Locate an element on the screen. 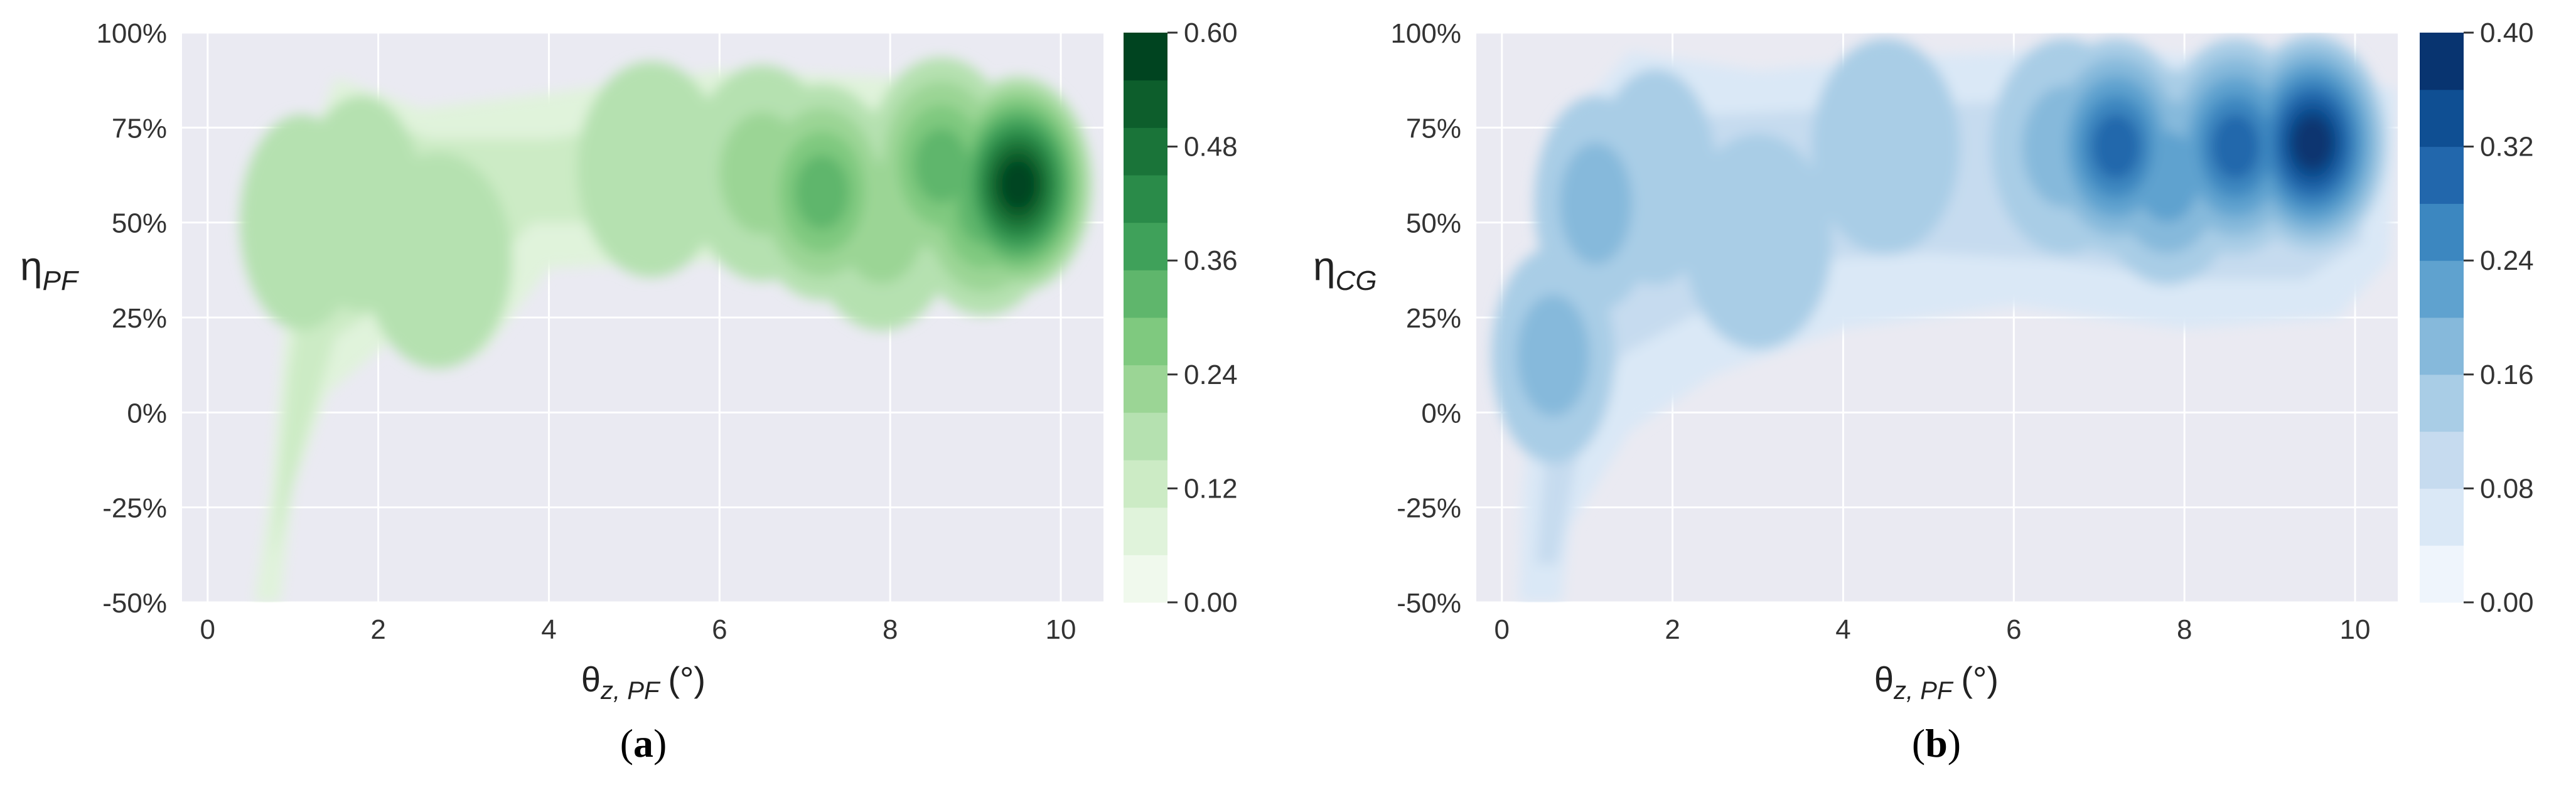 This screenshot has width=2576, height=800. x-axis-b: 0 2 4 6 8 10 is located at coordinates (1933, 629).